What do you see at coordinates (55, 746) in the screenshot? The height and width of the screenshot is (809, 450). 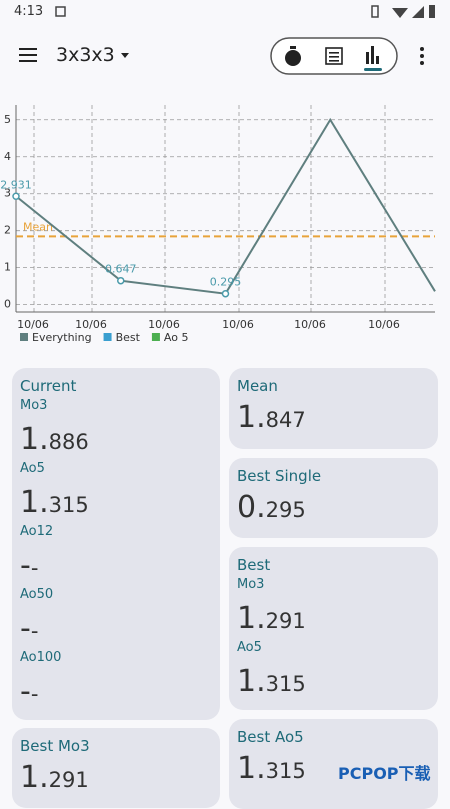 I see `card-title: Best Mo3` at bounding box center [55, 746].